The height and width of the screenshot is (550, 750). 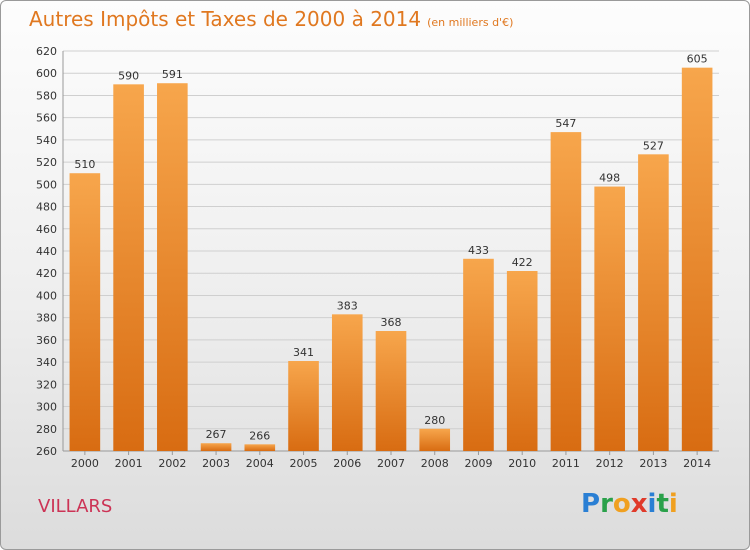 What do you see at coordinates (470, 22) in the screenshot?
I see `chart-unit: (en milliers d'€)` at bounding box center [470, 22].